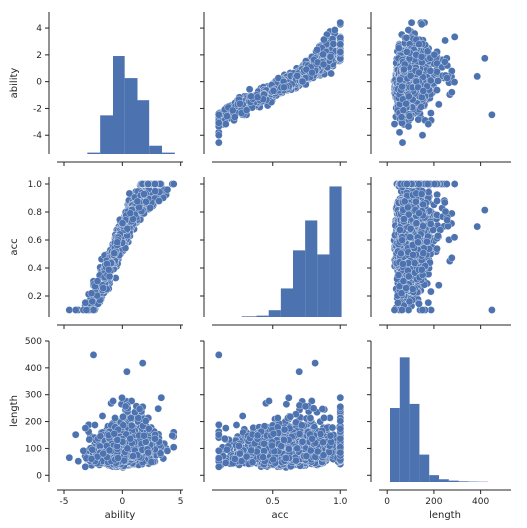 This screenshot has width=527, height=528. Describe the element at coordinates (39, 29) in the screenshot. I see `y-tick-label-ability-4: 4` at that location.